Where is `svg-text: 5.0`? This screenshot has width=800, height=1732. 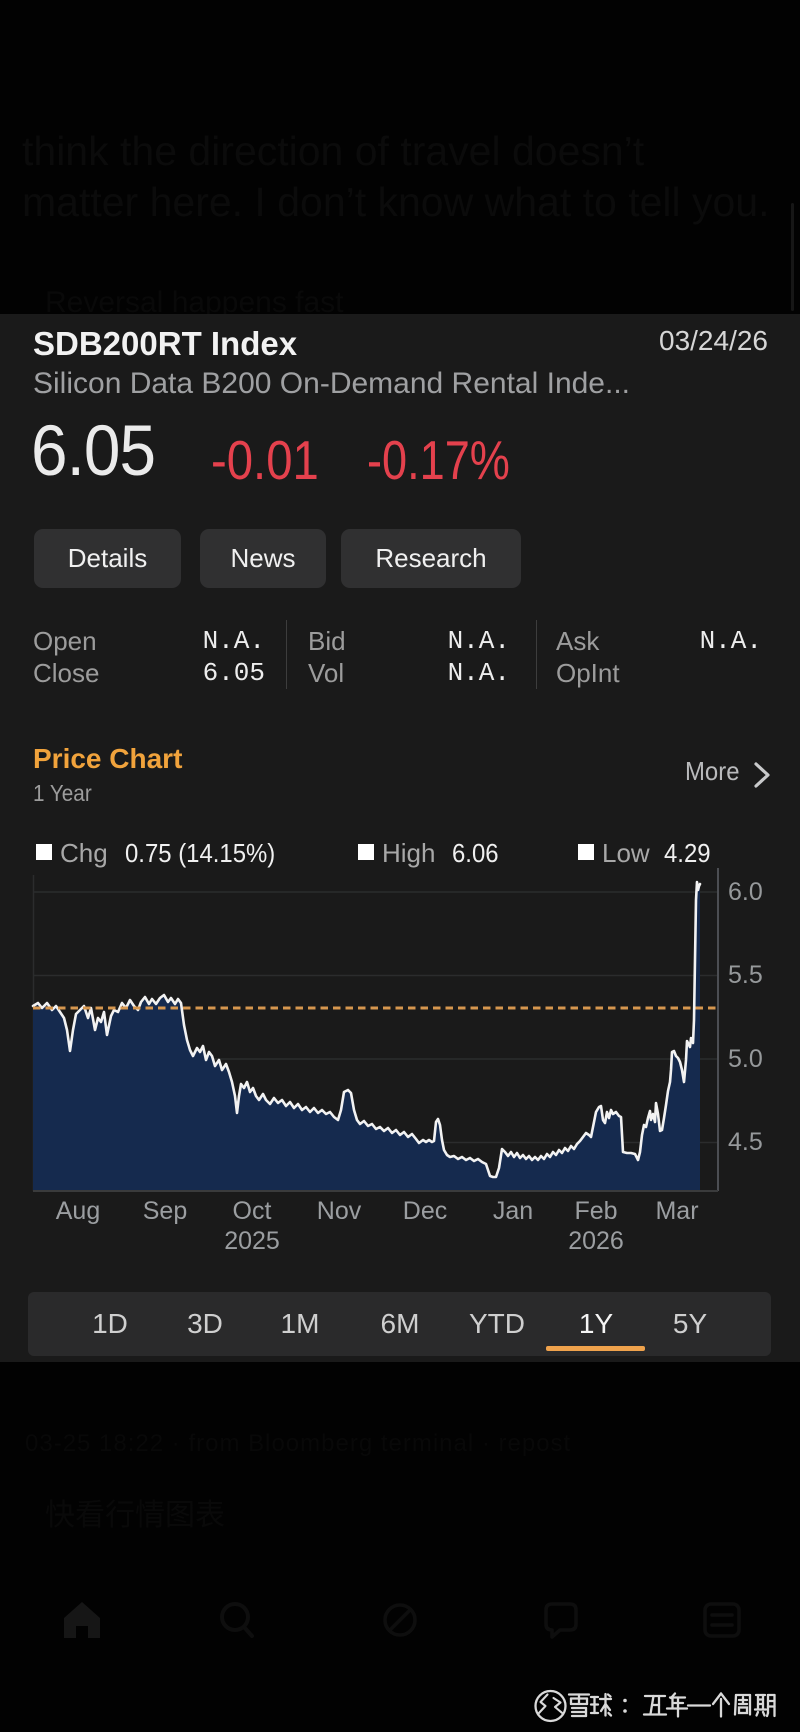 svg-text: 5.0 is located at coordinates (745, 1059).